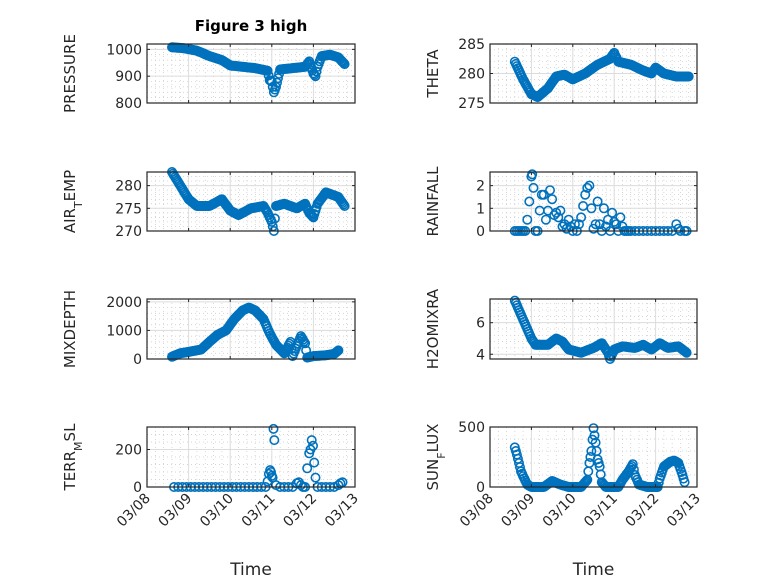 The width and height of the screenshot is (778, 583). I want to click on subplot-air-temp: 270 275 280 AIRTEMP, so click(208, 203).